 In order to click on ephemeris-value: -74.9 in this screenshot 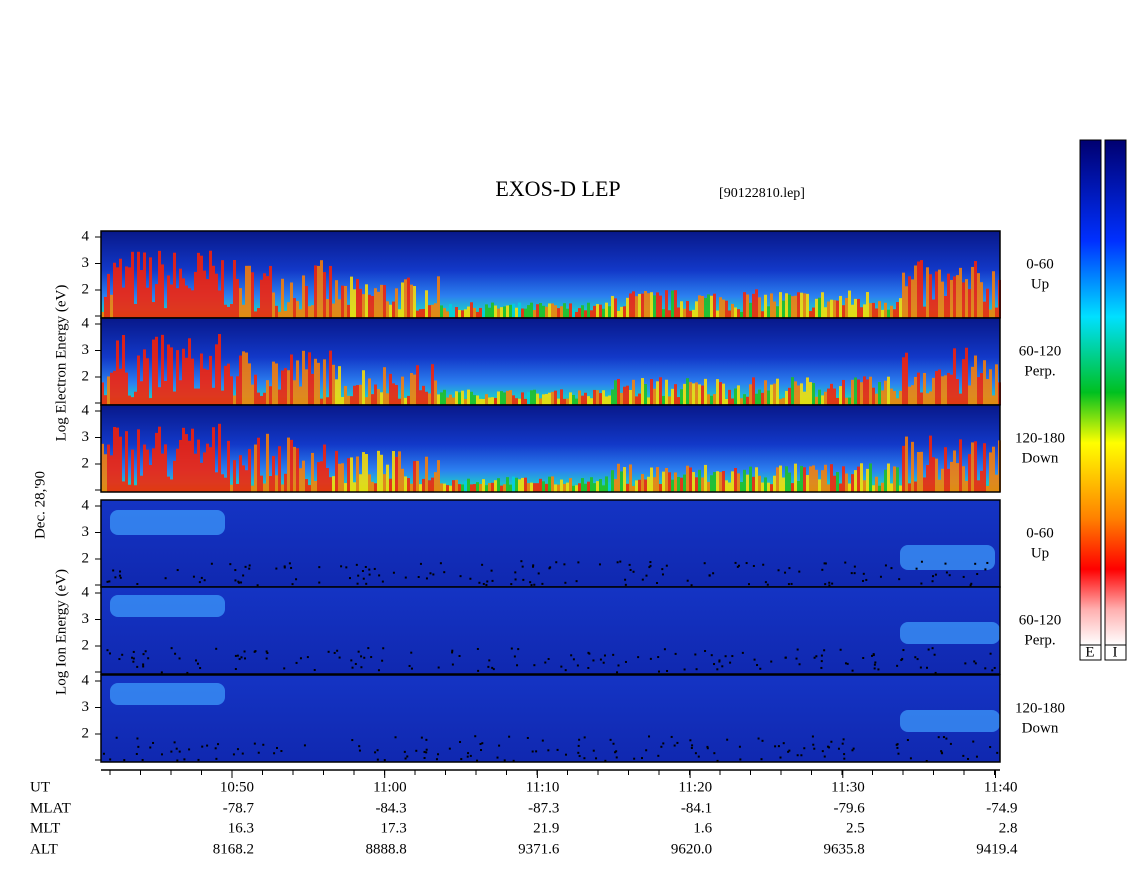, I will do `click(1001, 808)`.